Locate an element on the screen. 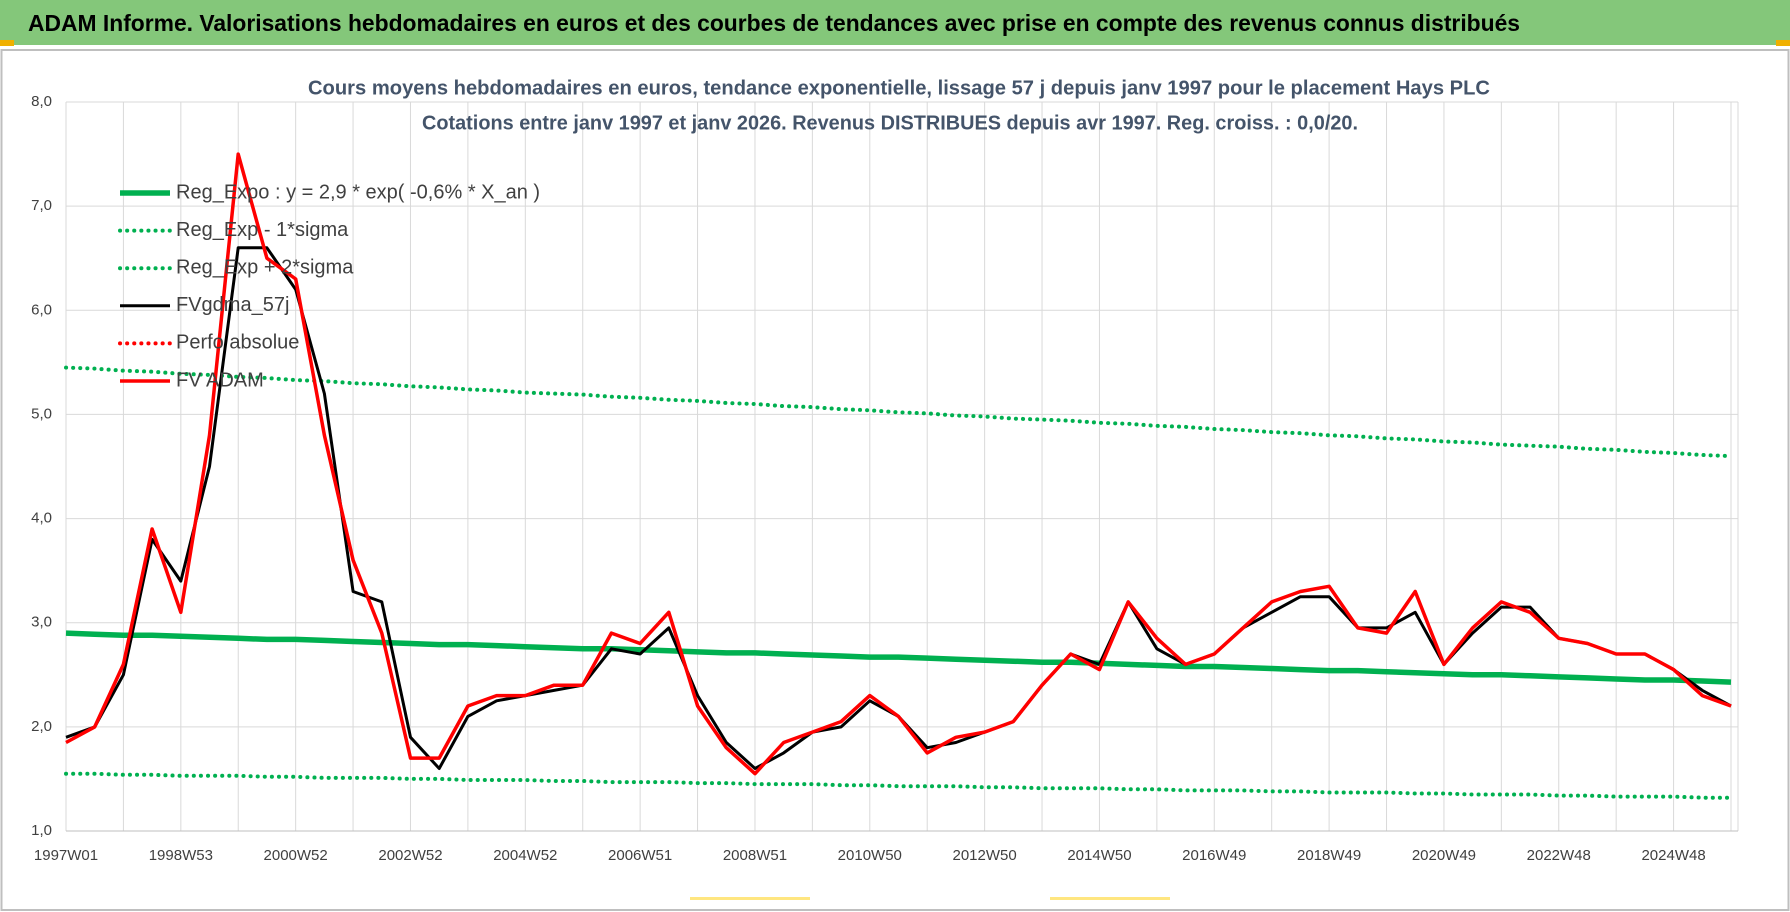 Image resolution: width=1790 pixels, height=912 pixels. header-bar is located at coordinates (895, 22).